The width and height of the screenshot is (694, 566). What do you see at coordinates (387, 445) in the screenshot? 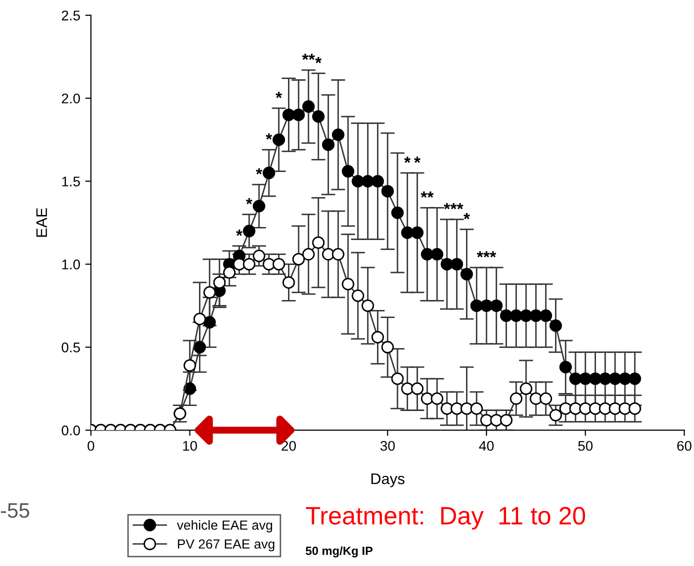
I see `x-tick-label: 30` at bounding box center [387, 445].